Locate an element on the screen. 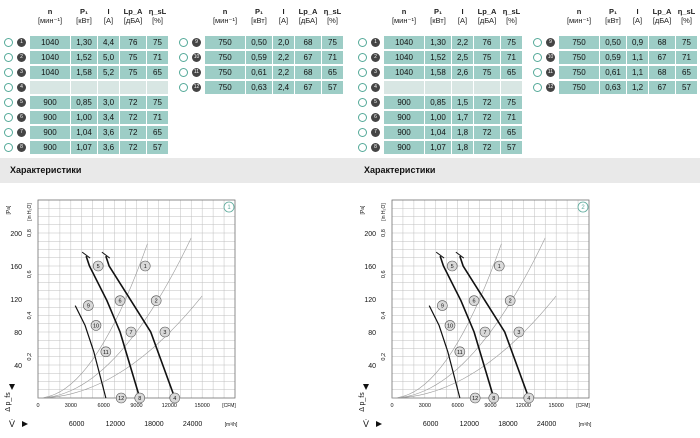 The height and width of the screenshot is (438, 700). table1-right-cell-i: 2,0 is located at coordinates (283, 42).